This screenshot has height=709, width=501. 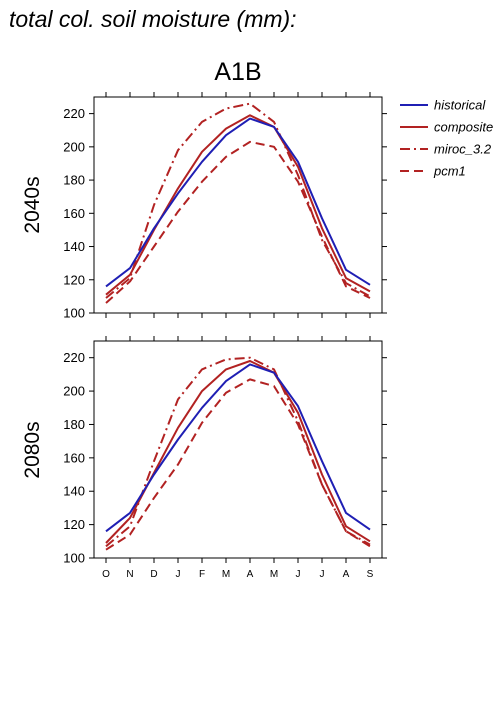 I want to click on chart-title: total col. soil moisture (mm):, so click(x=153, y=19).